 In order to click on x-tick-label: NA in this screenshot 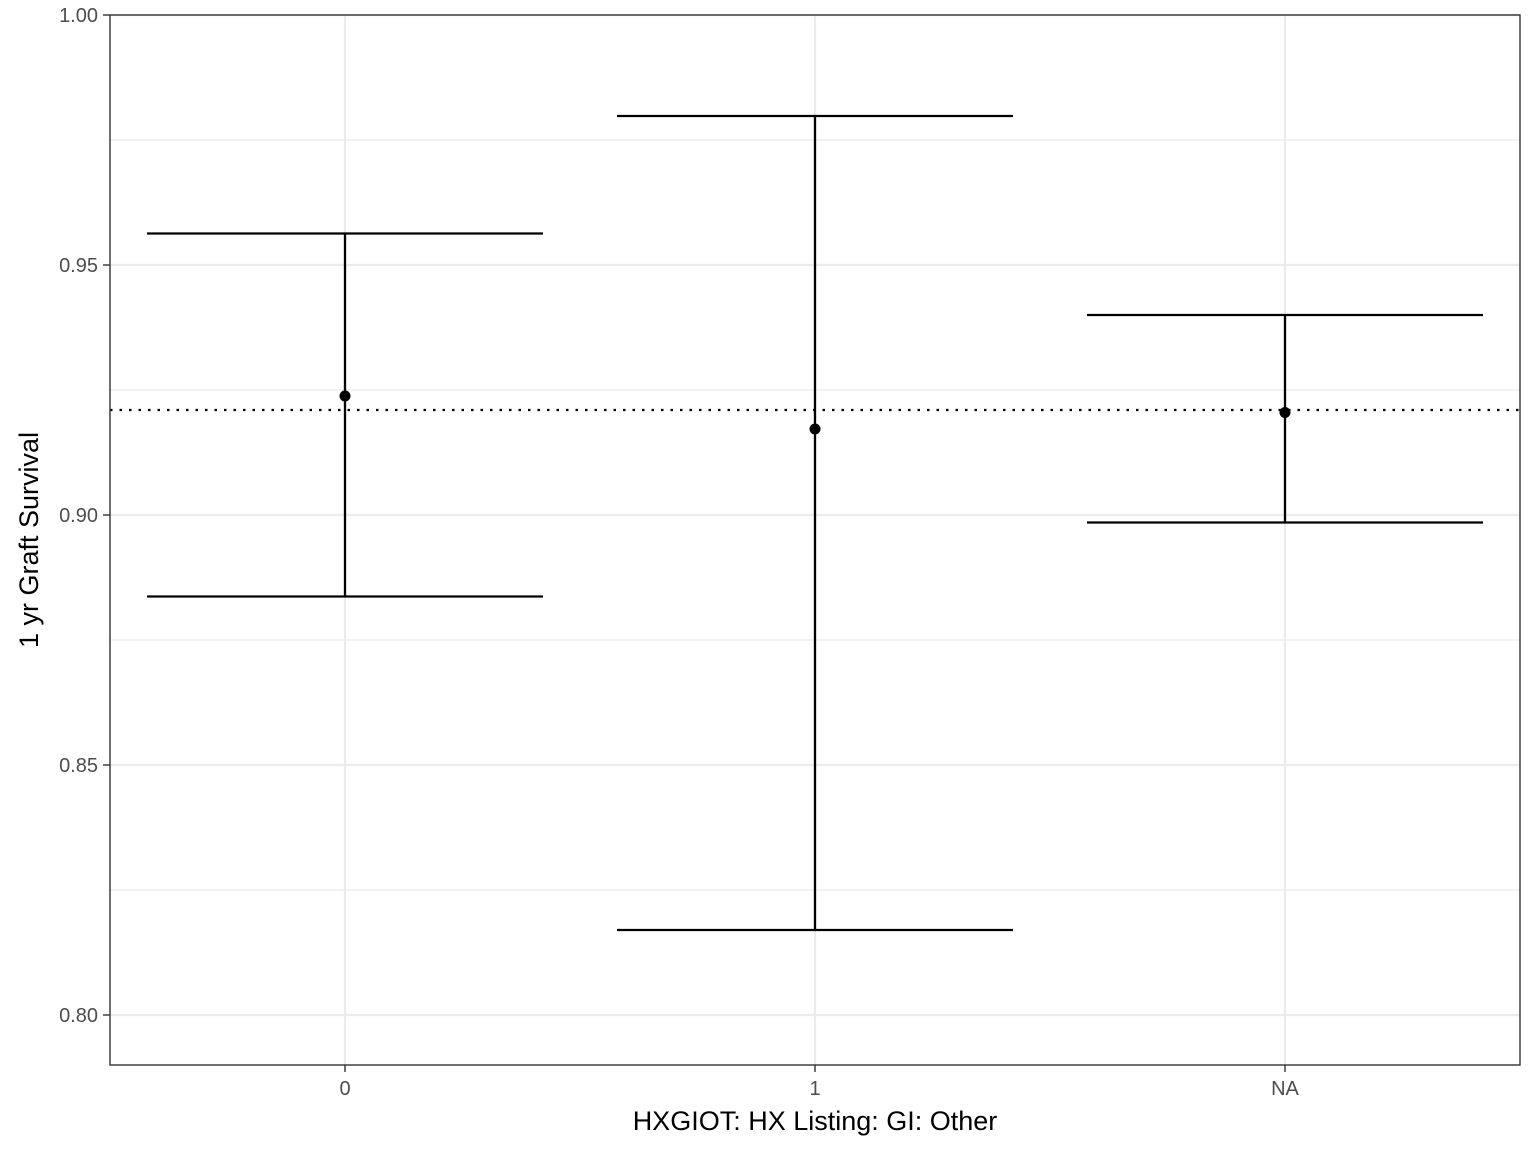, I will do `click(1285, 1089)`.